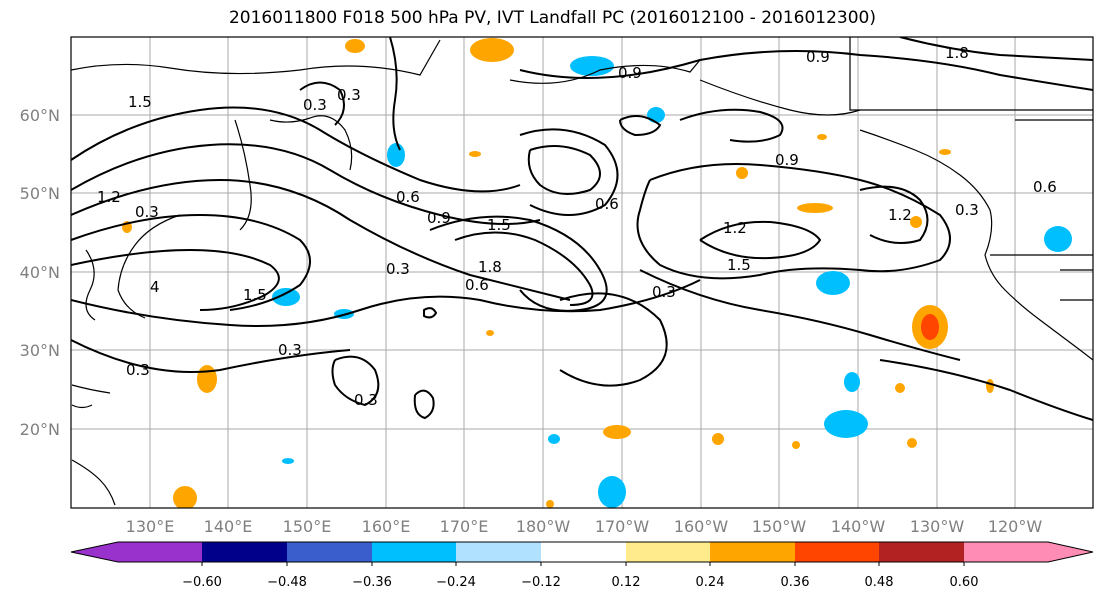  What do you see at coordinates (937, 526) in the screenshot?
I see `lon-label: 130°W` at bounding box center [937, 526].